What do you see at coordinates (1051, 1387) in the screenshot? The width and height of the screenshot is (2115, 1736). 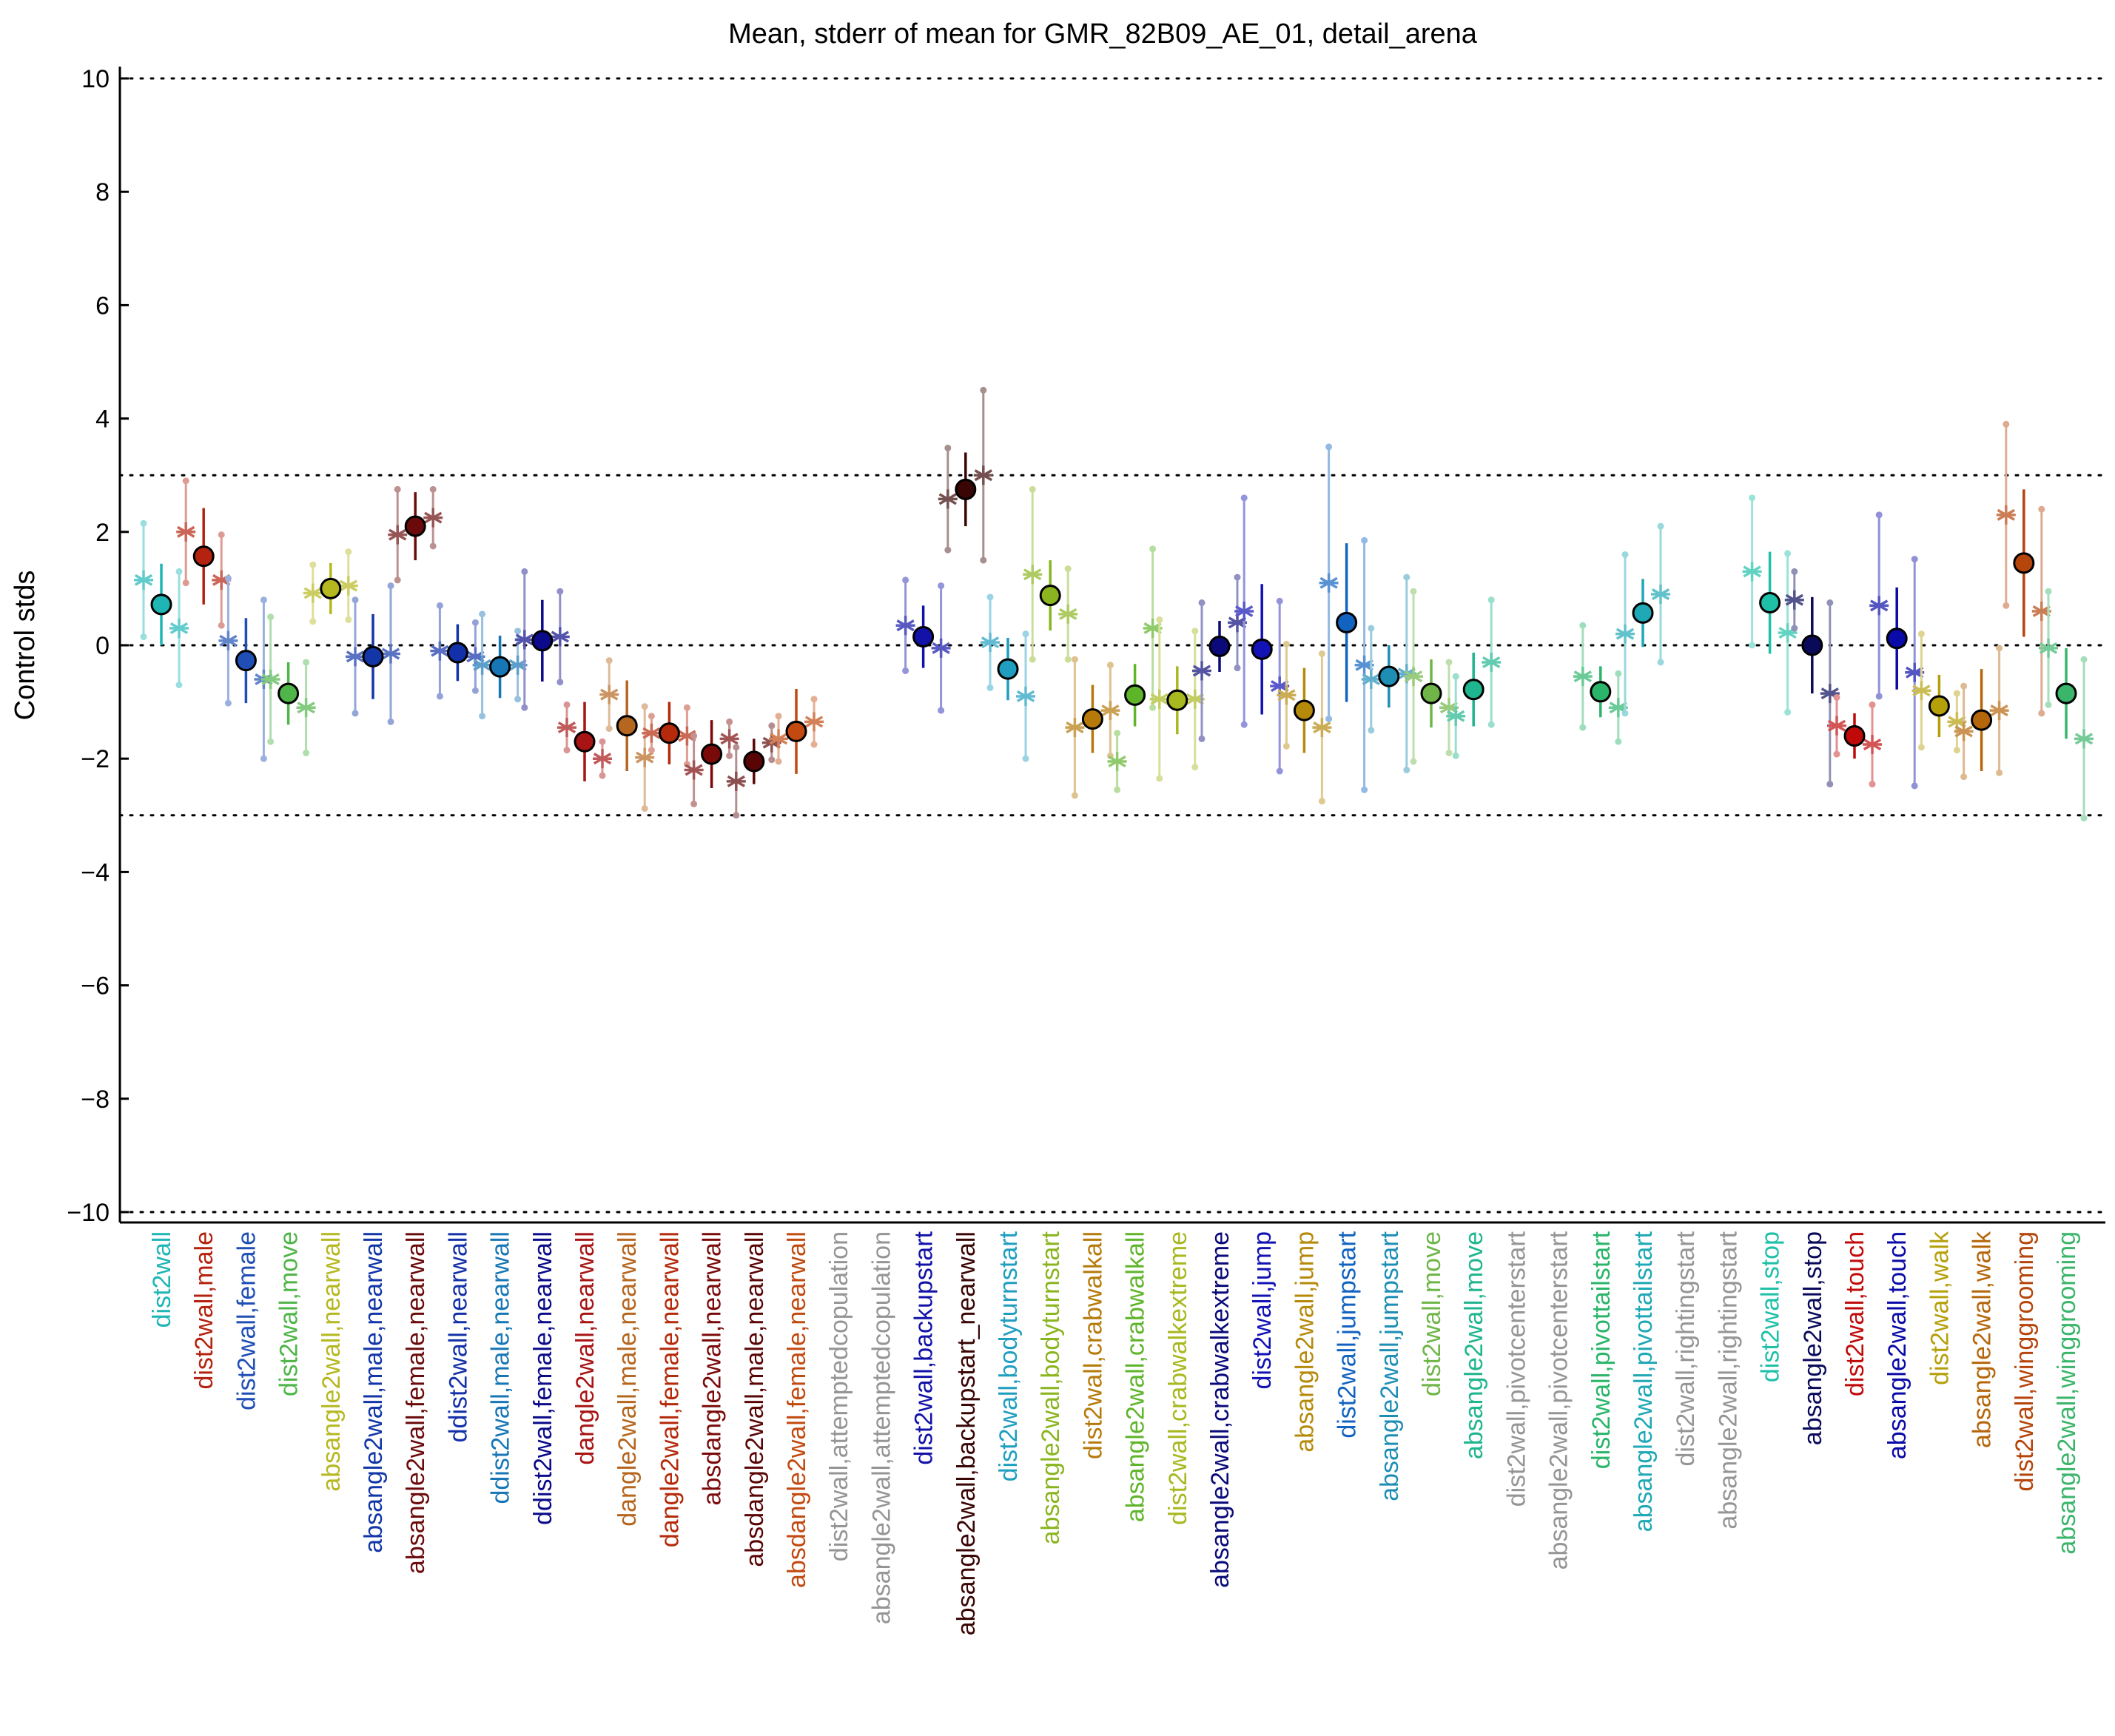 I see `x-tick-label: absangle2wall,bodyturnstart` at bounding box center [1051, 1387].